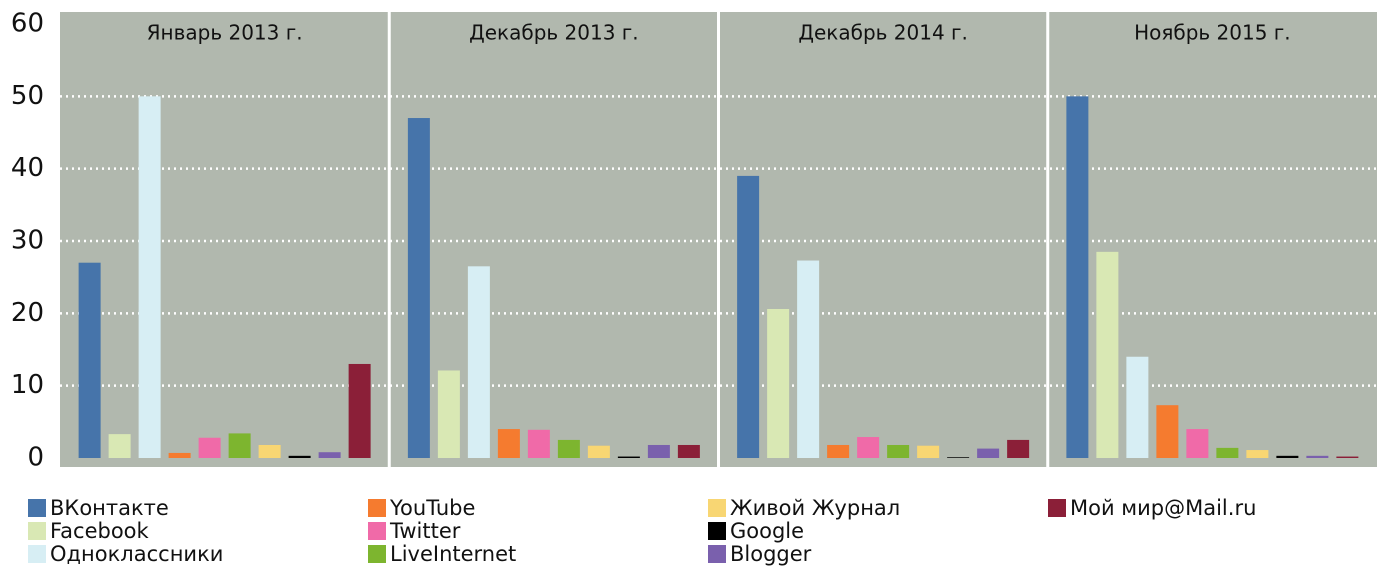 This screenshot has width=1377, height=581. I want to click on panel-title: Ноябрь 2015 г., so click(1212, 33).